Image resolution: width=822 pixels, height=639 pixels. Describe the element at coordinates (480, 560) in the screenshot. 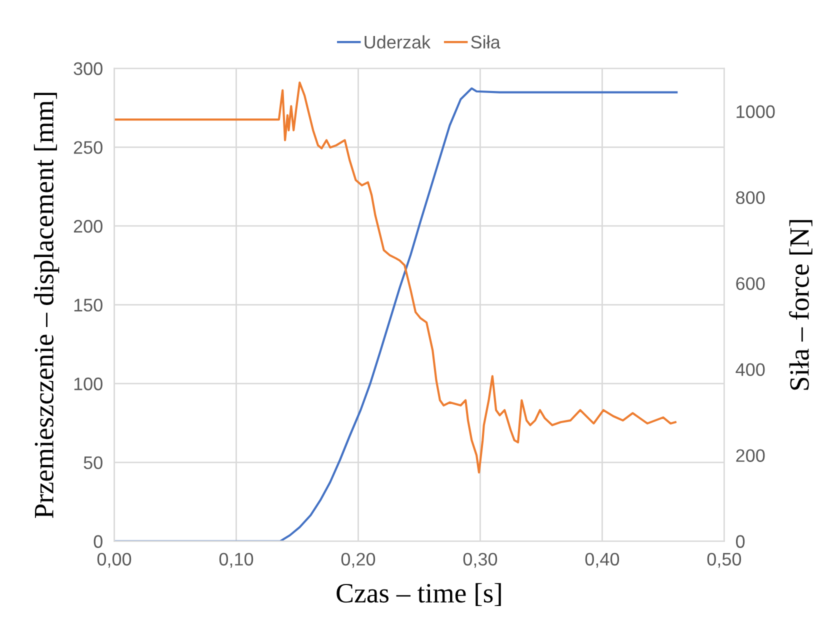

I see `x-tick-label: 0,30` at that location.